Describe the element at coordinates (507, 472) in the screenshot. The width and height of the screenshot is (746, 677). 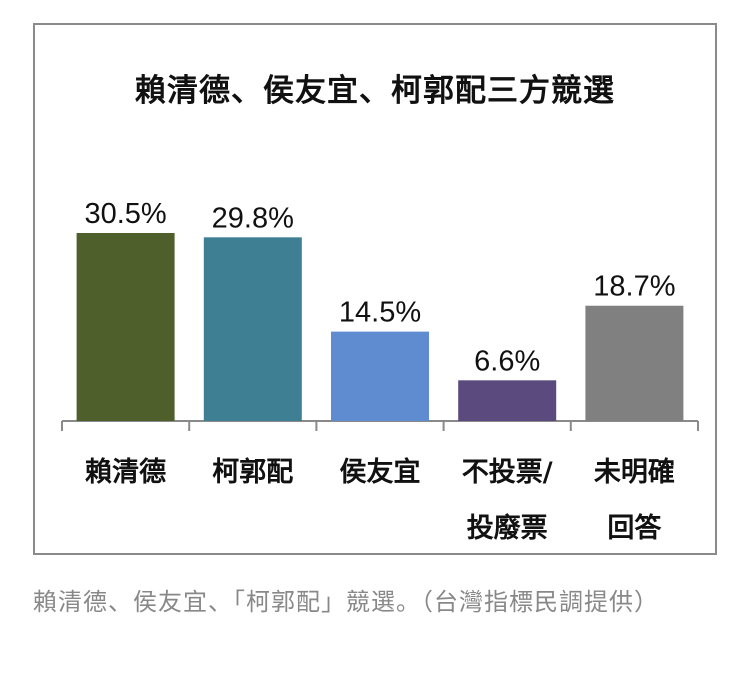
I see `category-label: 不投票/` at that location.